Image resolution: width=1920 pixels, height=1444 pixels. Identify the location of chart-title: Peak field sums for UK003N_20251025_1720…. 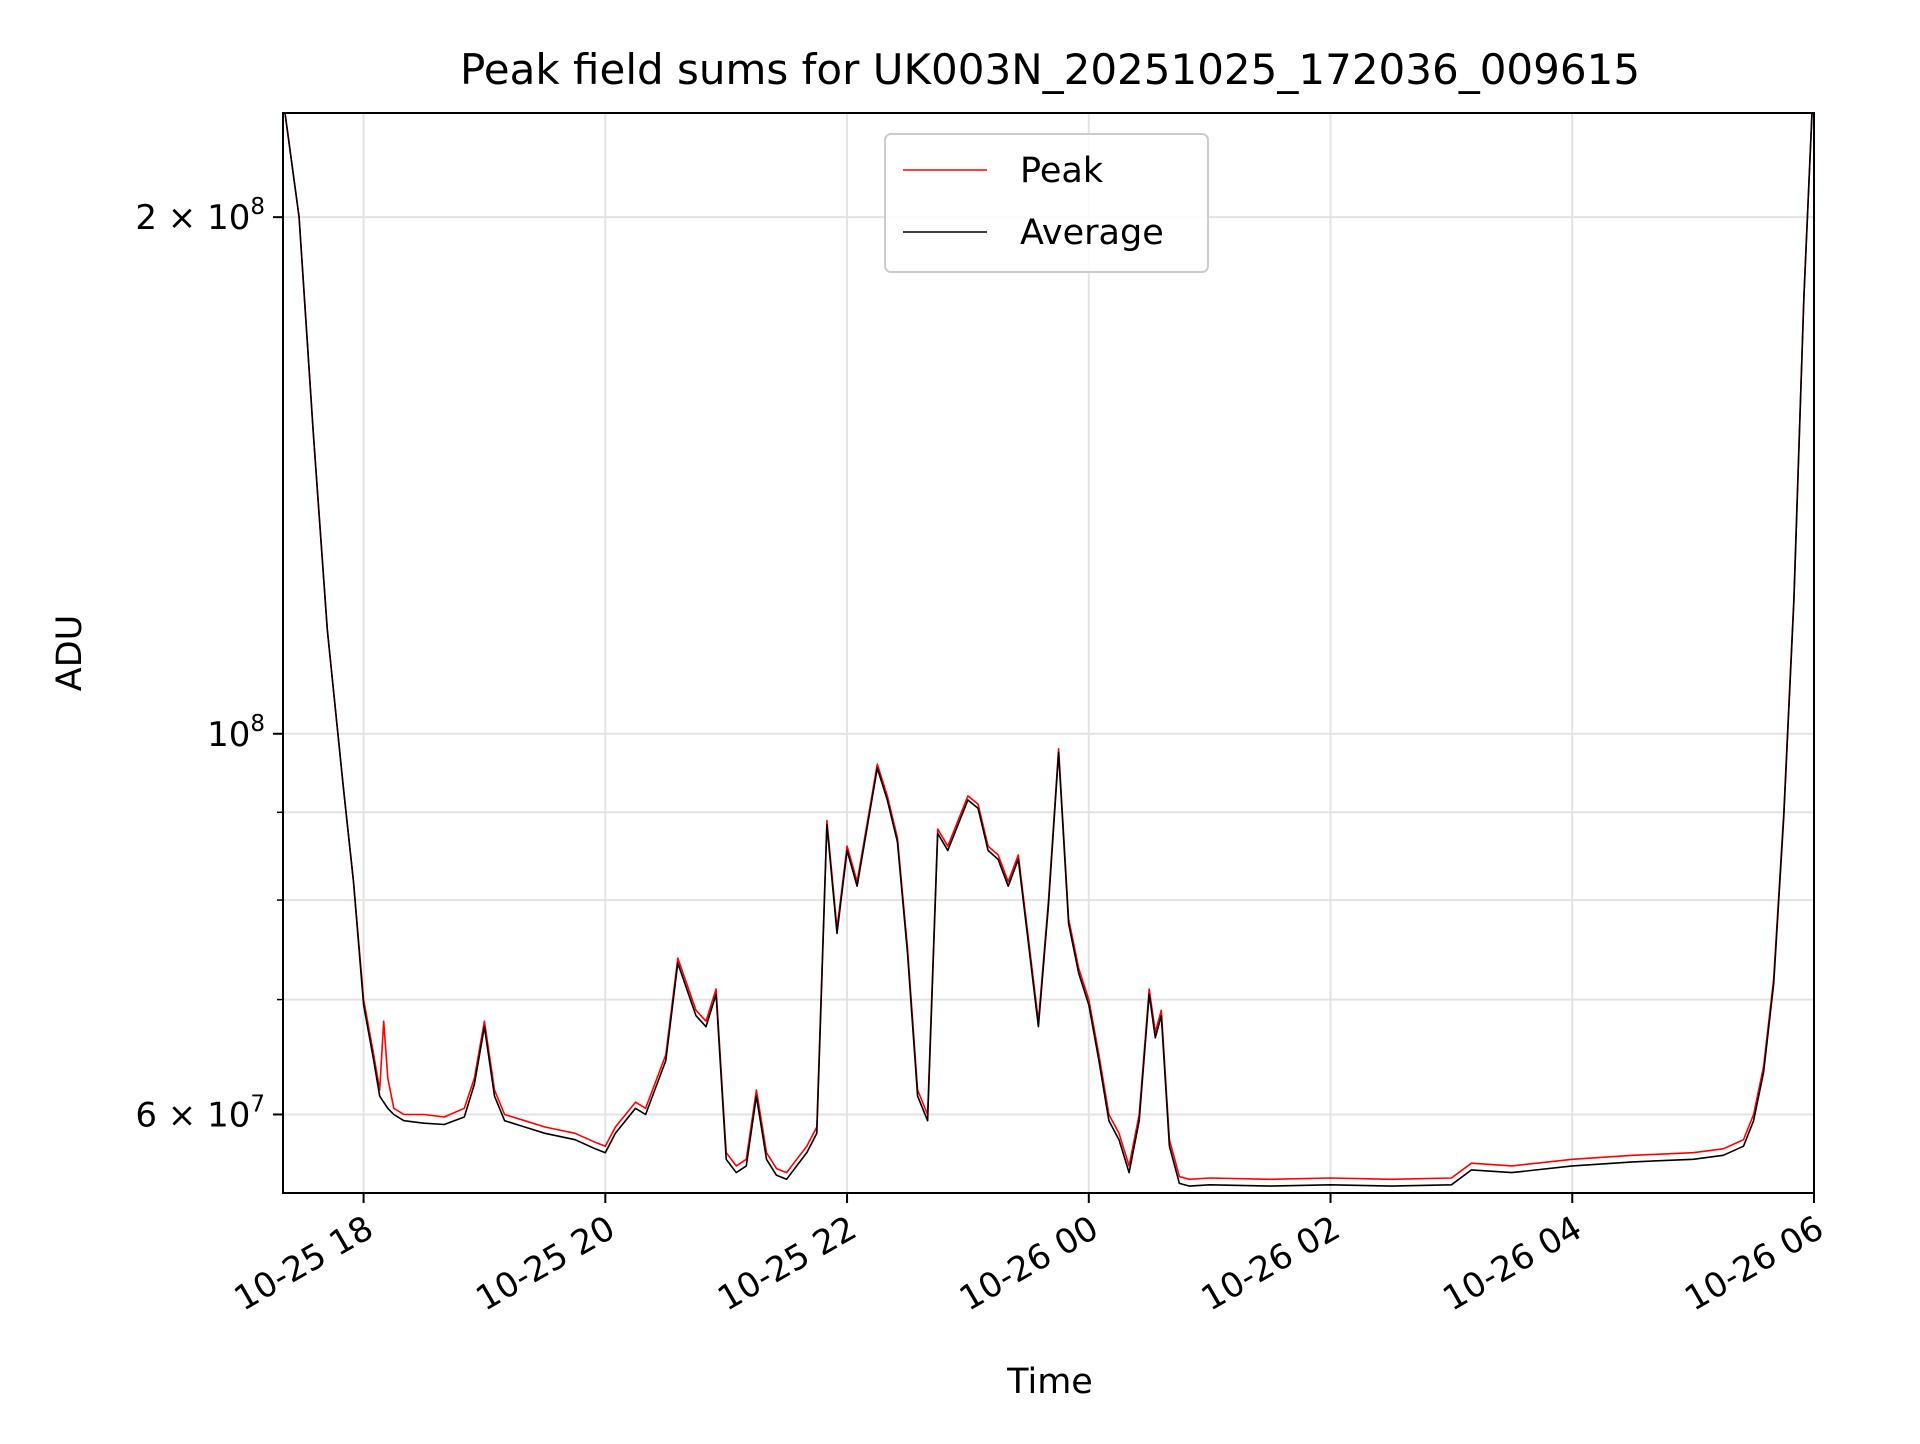
(1050, 69).